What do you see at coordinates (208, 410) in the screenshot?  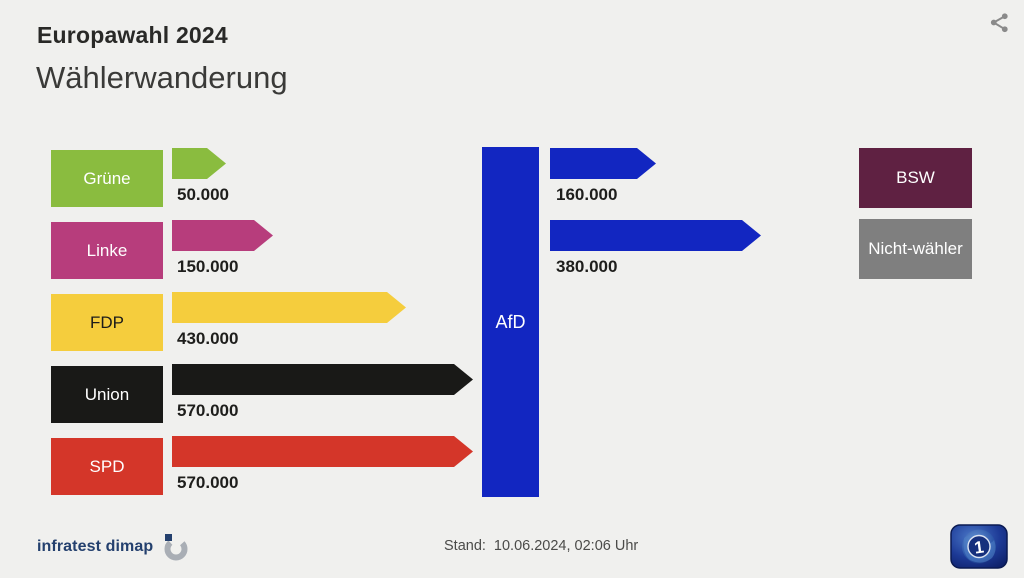 I see `inflow-value-union: 570.000` at bounding box center [208, 410].